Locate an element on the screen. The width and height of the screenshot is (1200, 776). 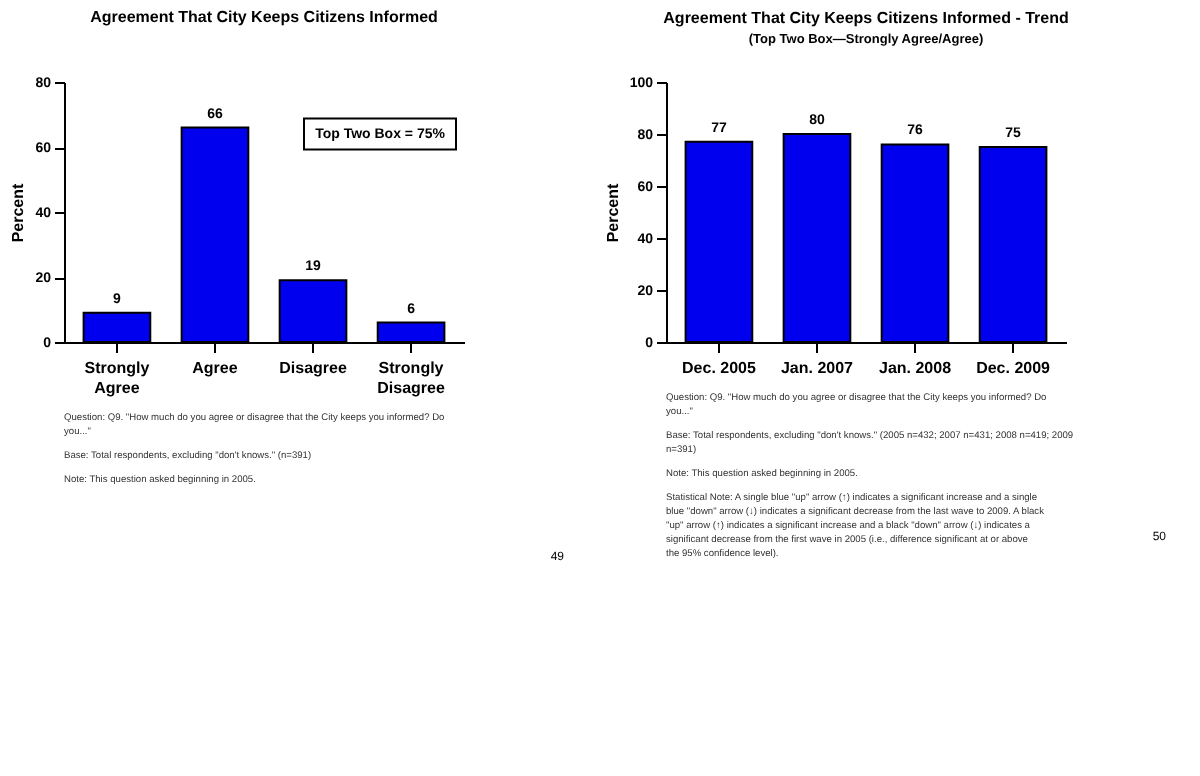
x-tick-label: Strongly Agree is located at coordinates (117, 378).